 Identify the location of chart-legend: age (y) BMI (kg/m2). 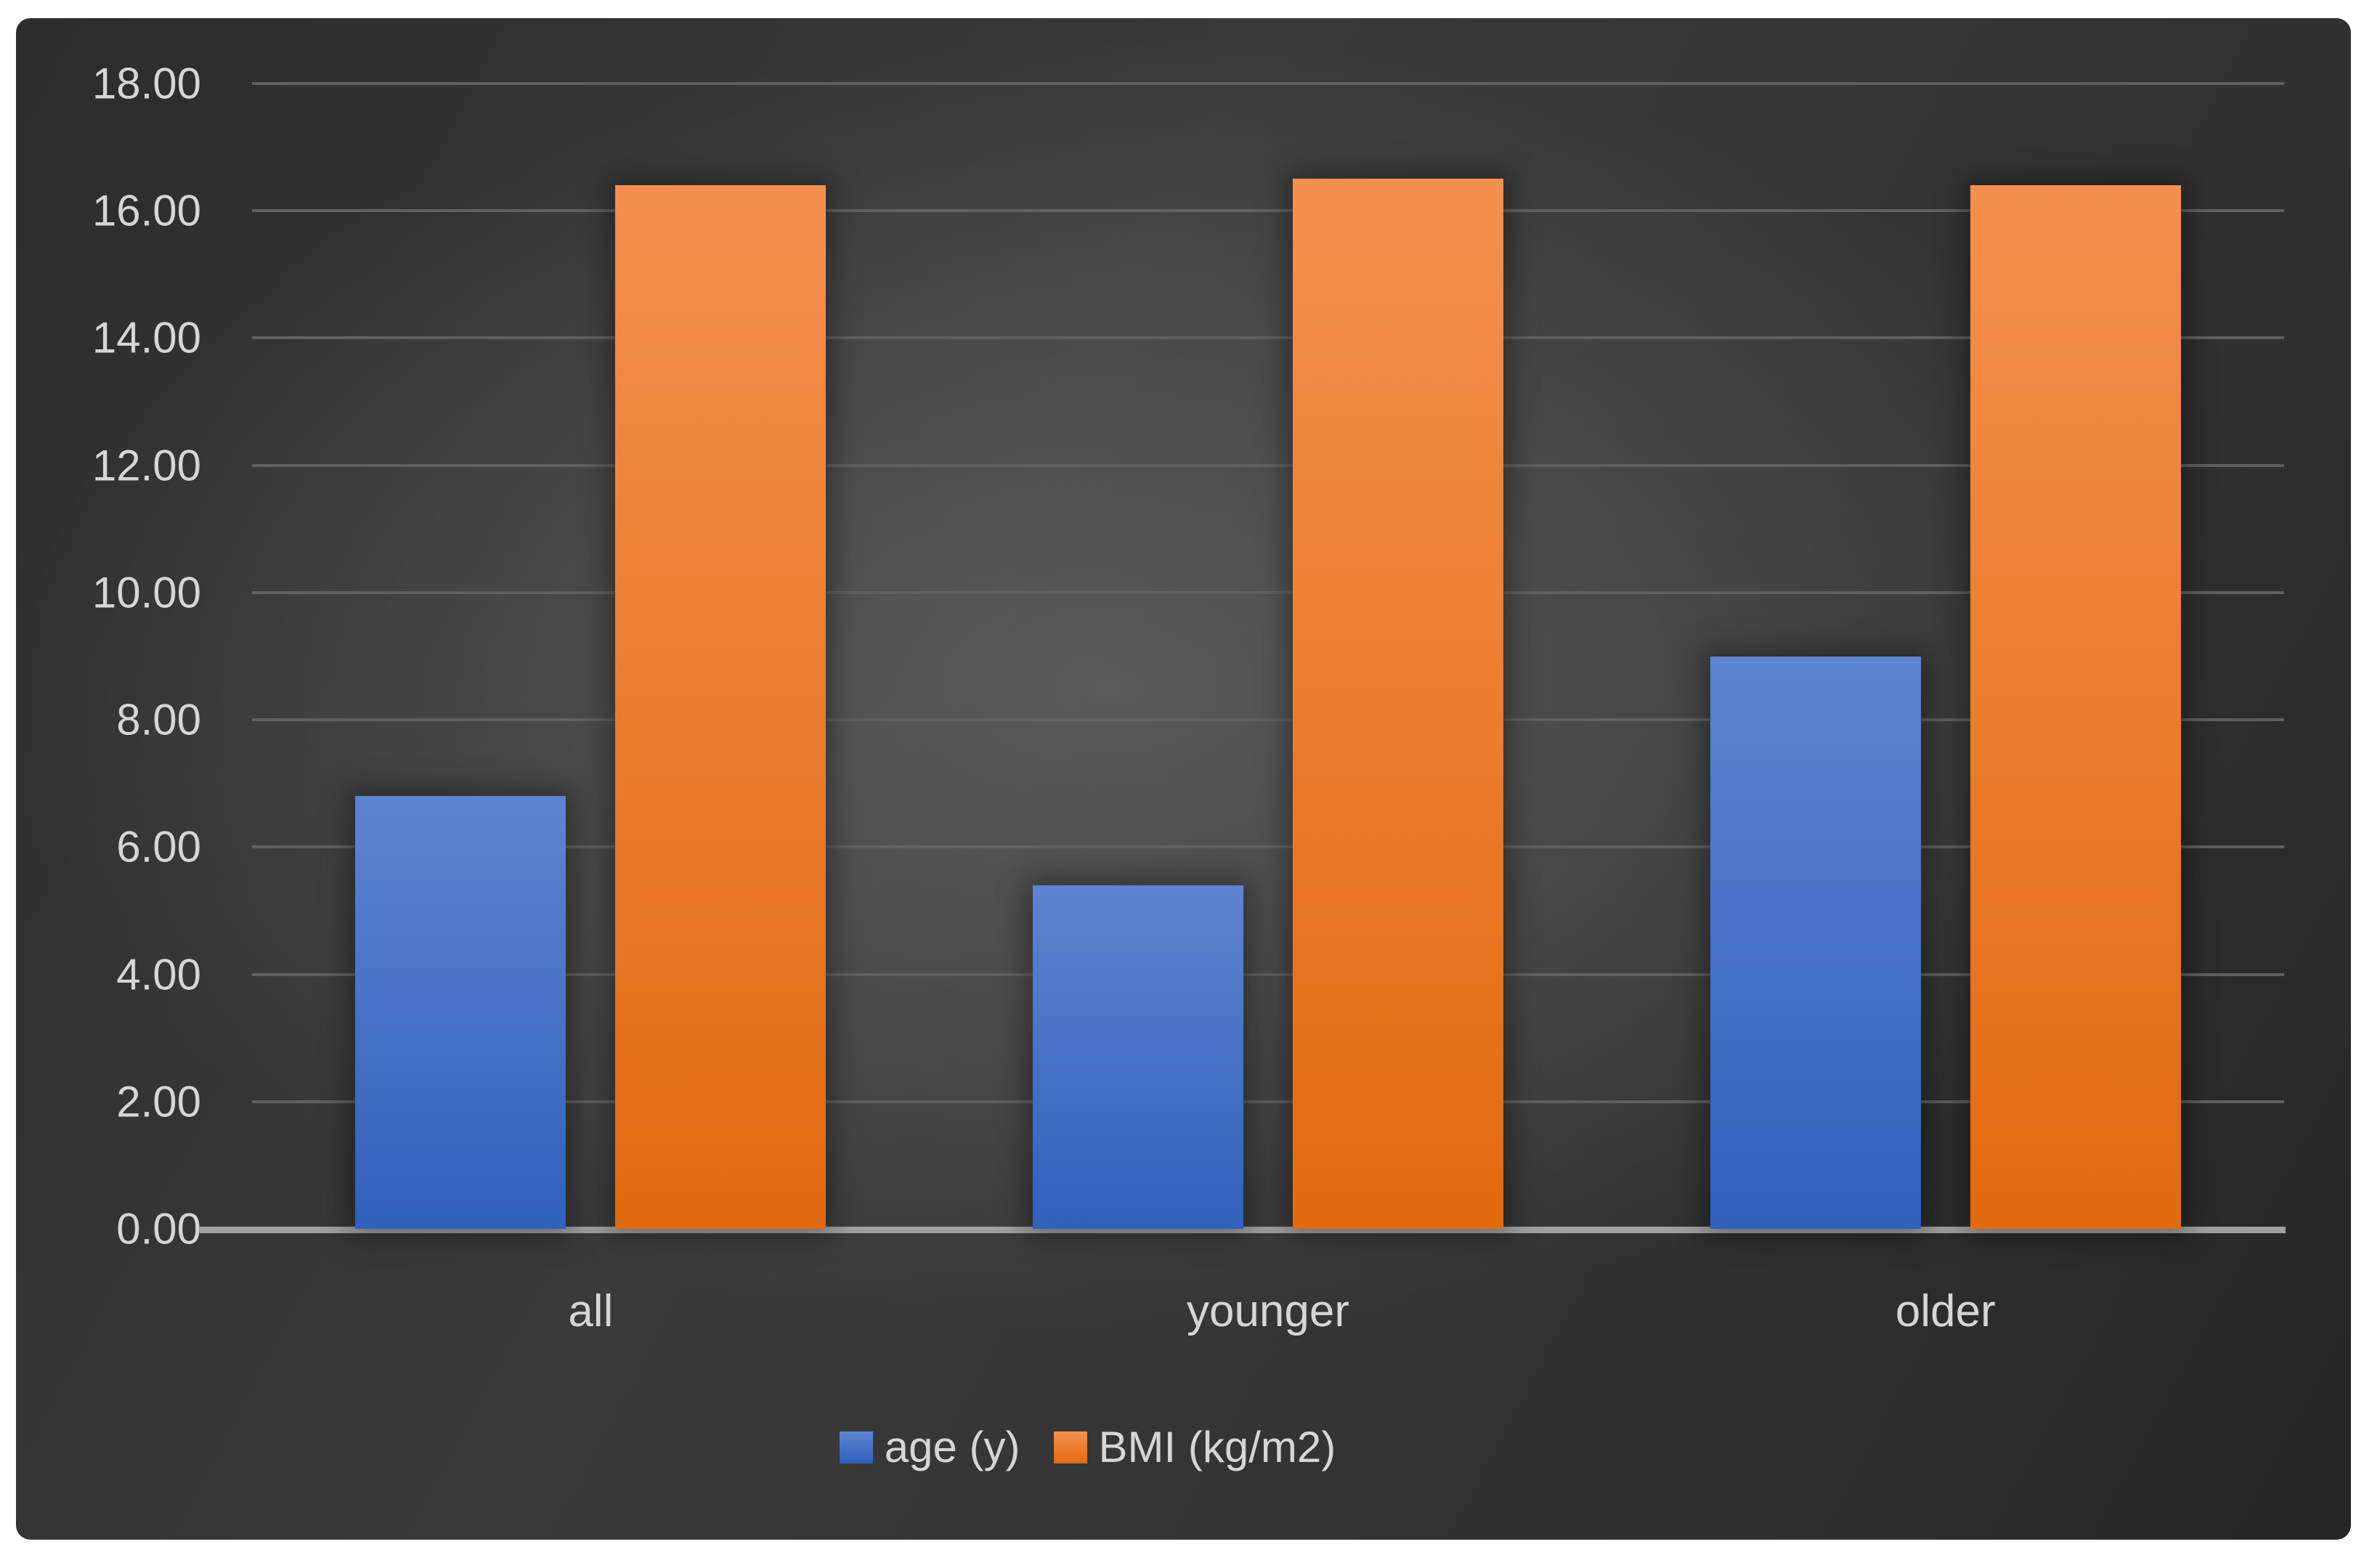
(1135, 1447).